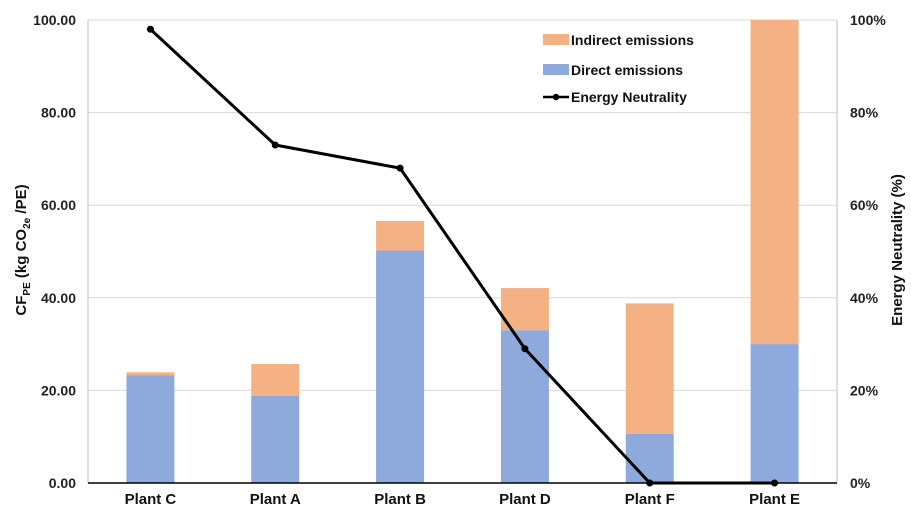 The width and height of the screenshot is (911, 511). Describe the element at coordinates (54, 251) in the screenshot. I see `left-axis-ticks: 0.00 20.00 40.00 60.00 80.00 100.00` at that location.